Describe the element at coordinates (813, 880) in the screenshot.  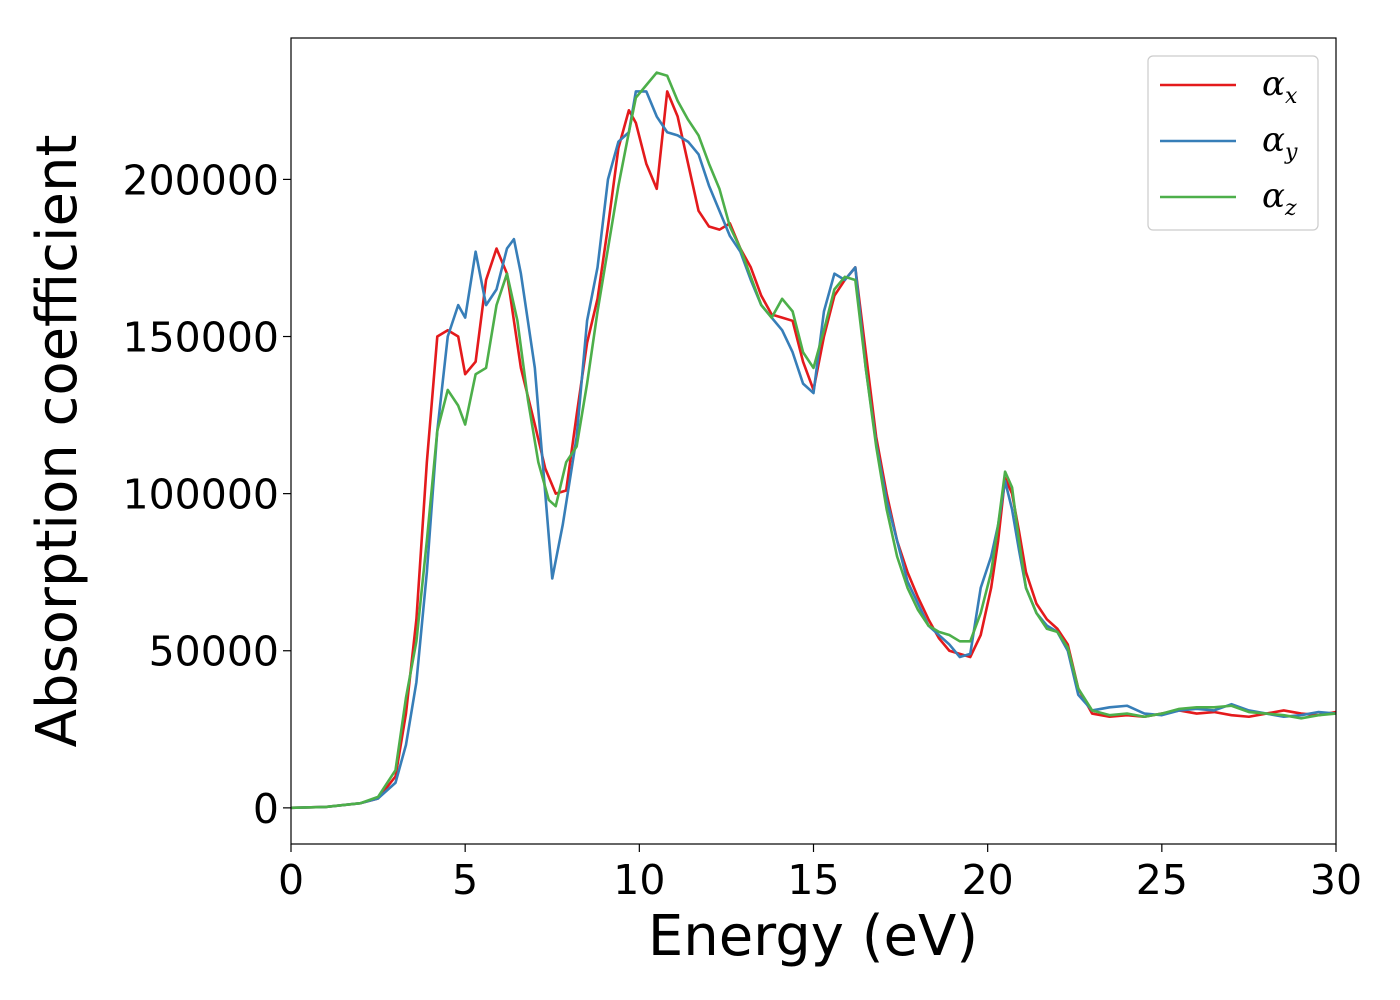
I see `x-tick-label: 15` at that location.